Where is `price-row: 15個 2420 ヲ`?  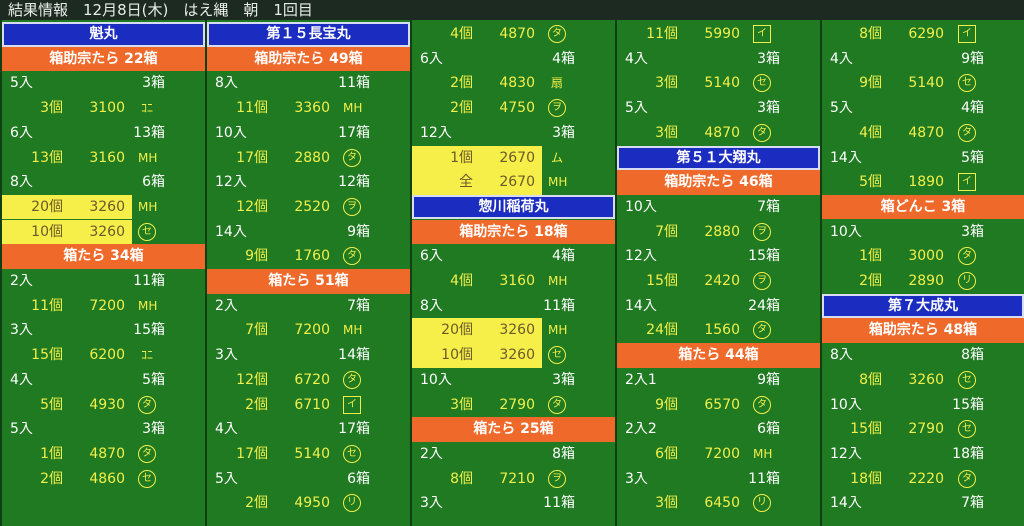 price-row: 15個 2420 ヲ is located at coordinates (718, 281).